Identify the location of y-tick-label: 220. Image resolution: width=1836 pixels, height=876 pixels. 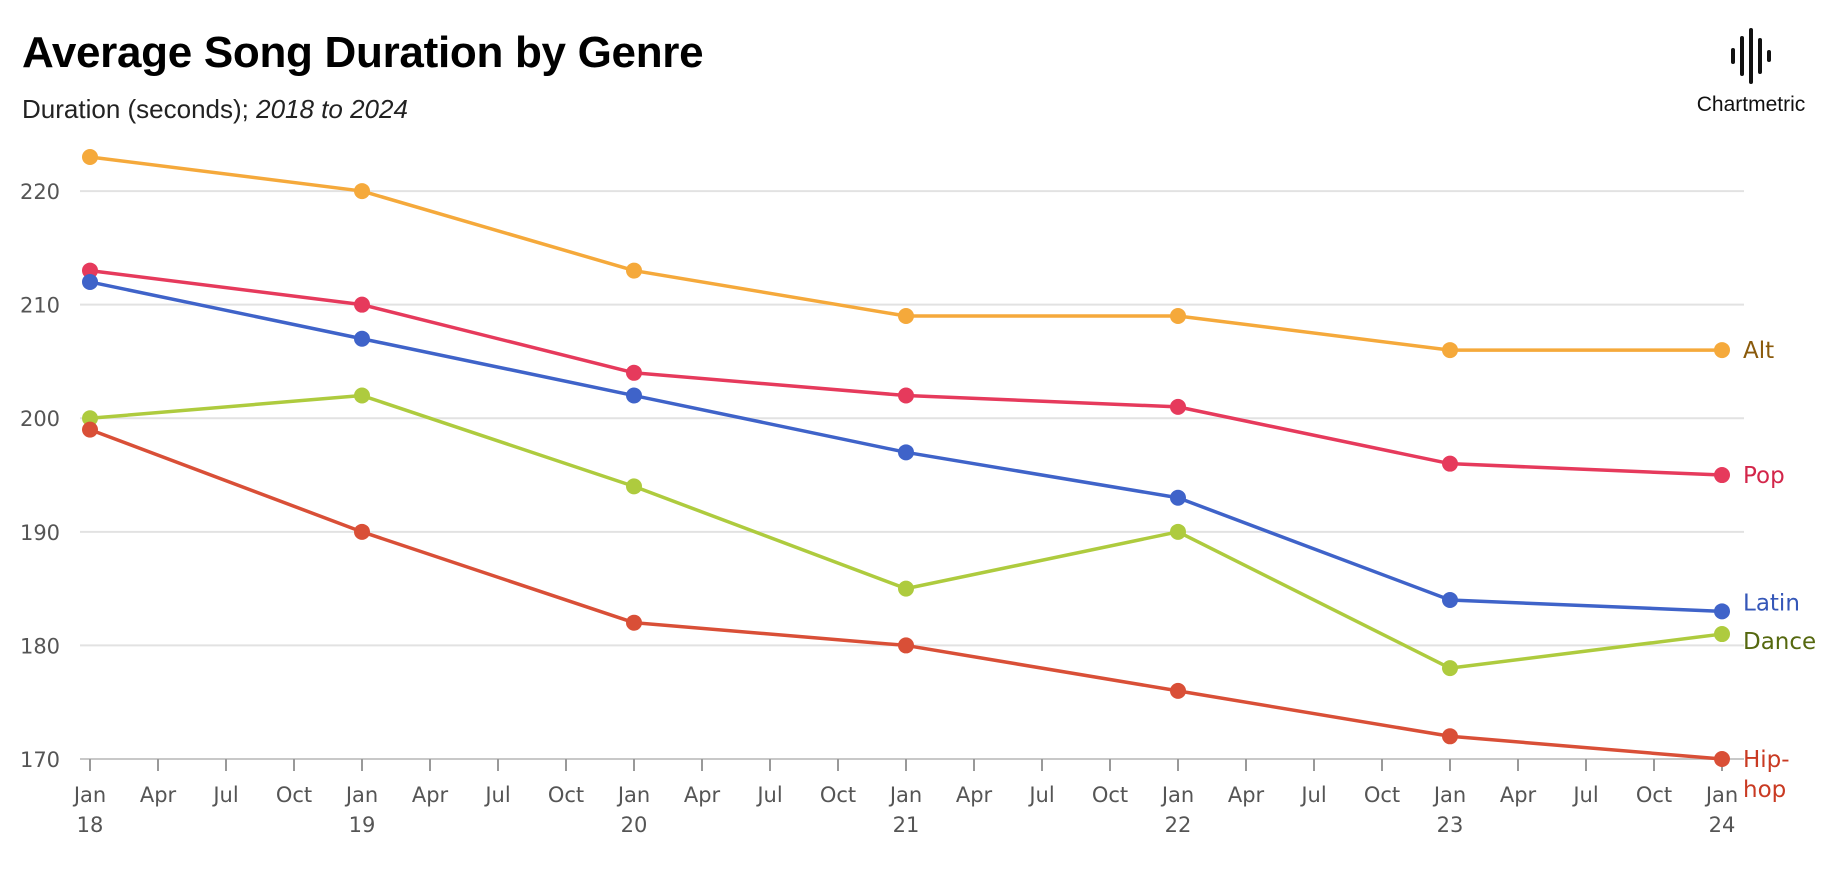
(40, 192).